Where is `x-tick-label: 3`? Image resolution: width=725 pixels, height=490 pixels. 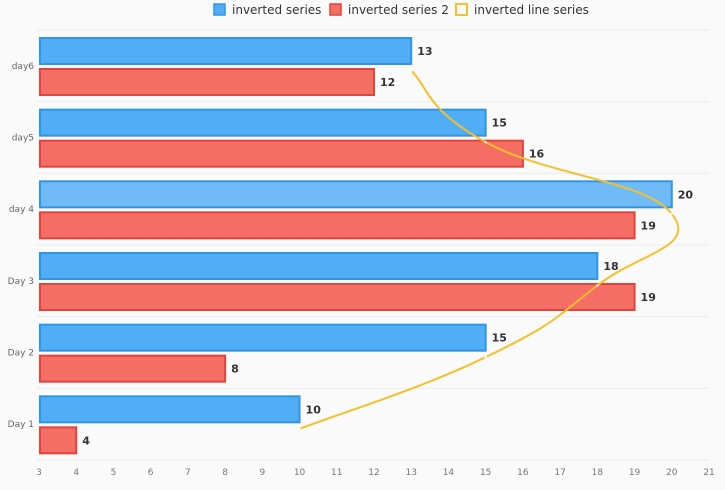
x-tick-label: 3 is located at coordinates (39, 473).